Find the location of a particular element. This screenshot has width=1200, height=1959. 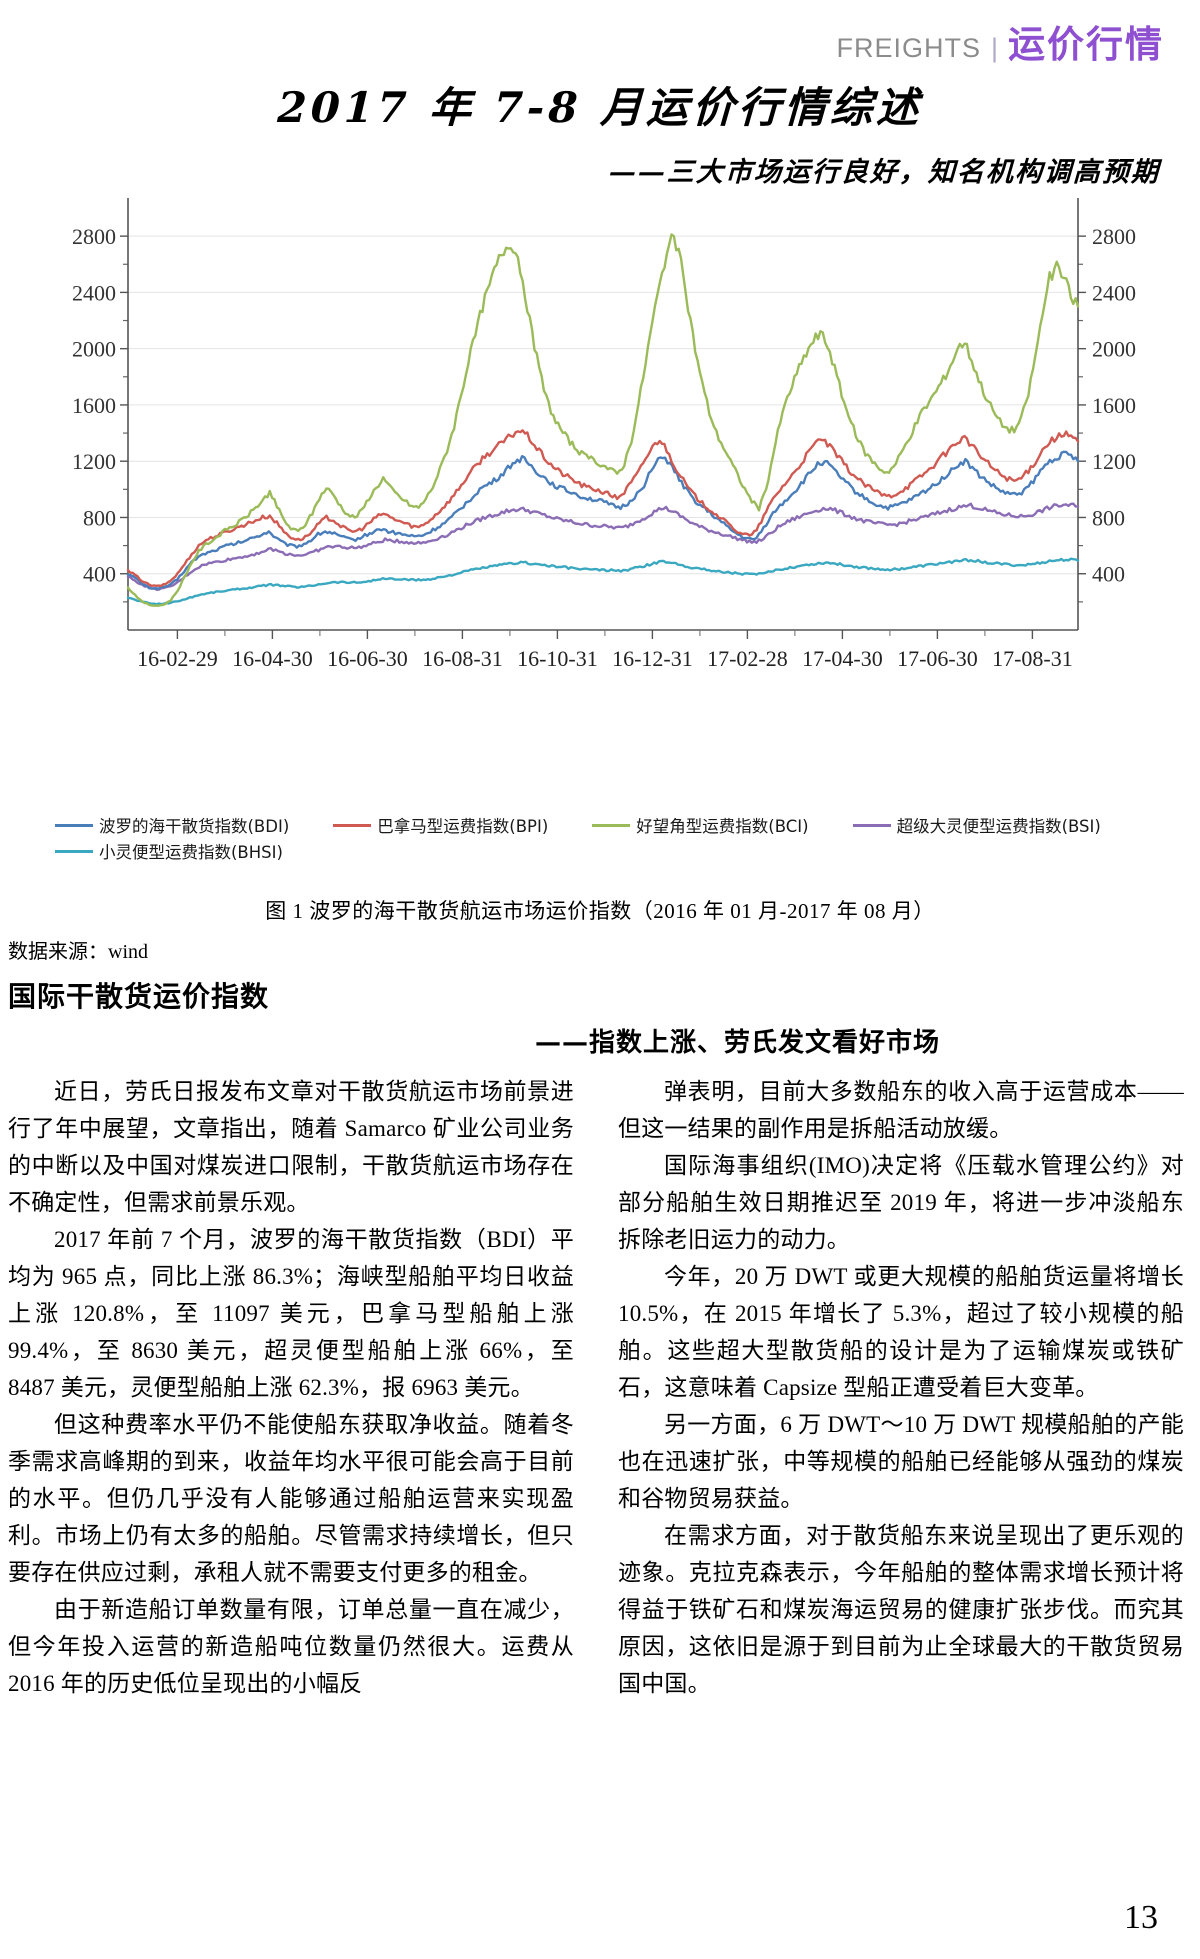

page-number: 13 is located at coordinates (1141, 1917).